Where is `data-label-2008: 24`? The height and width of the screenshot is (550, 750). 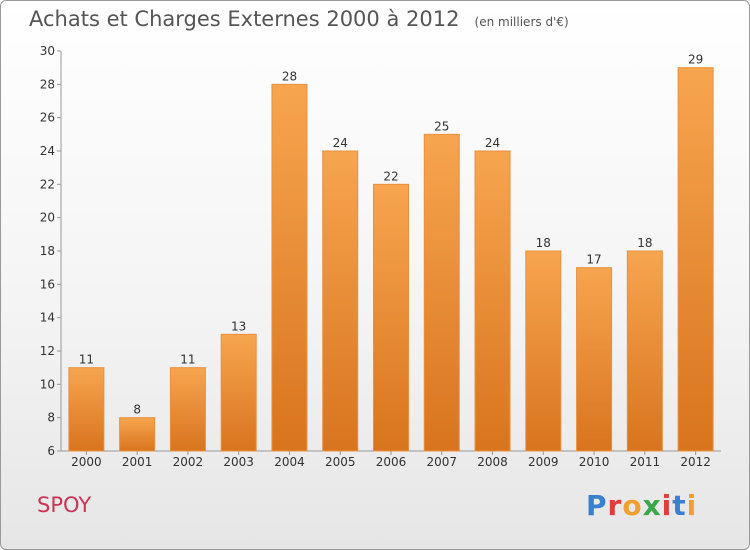
data-label-2008: 24 is located at coordinates (492, 143).